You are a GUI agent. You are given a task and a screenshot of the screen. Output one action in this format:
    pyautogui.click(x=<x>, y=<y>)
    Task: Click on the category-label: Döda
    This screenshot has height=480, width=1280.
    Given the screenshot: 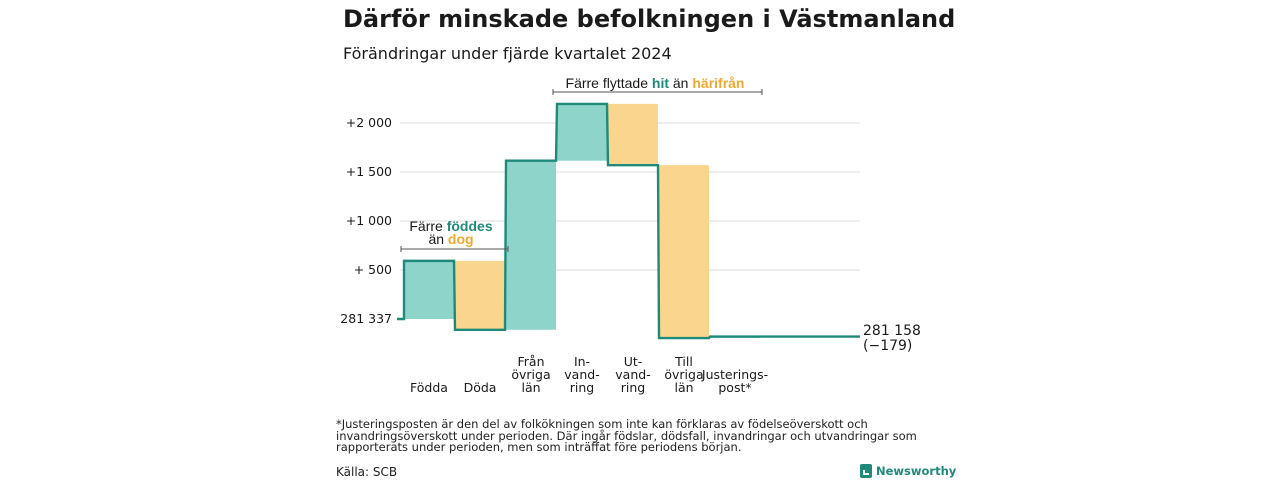 What is the action you would take?
    pyautogui.click(x=480, y=387)
    